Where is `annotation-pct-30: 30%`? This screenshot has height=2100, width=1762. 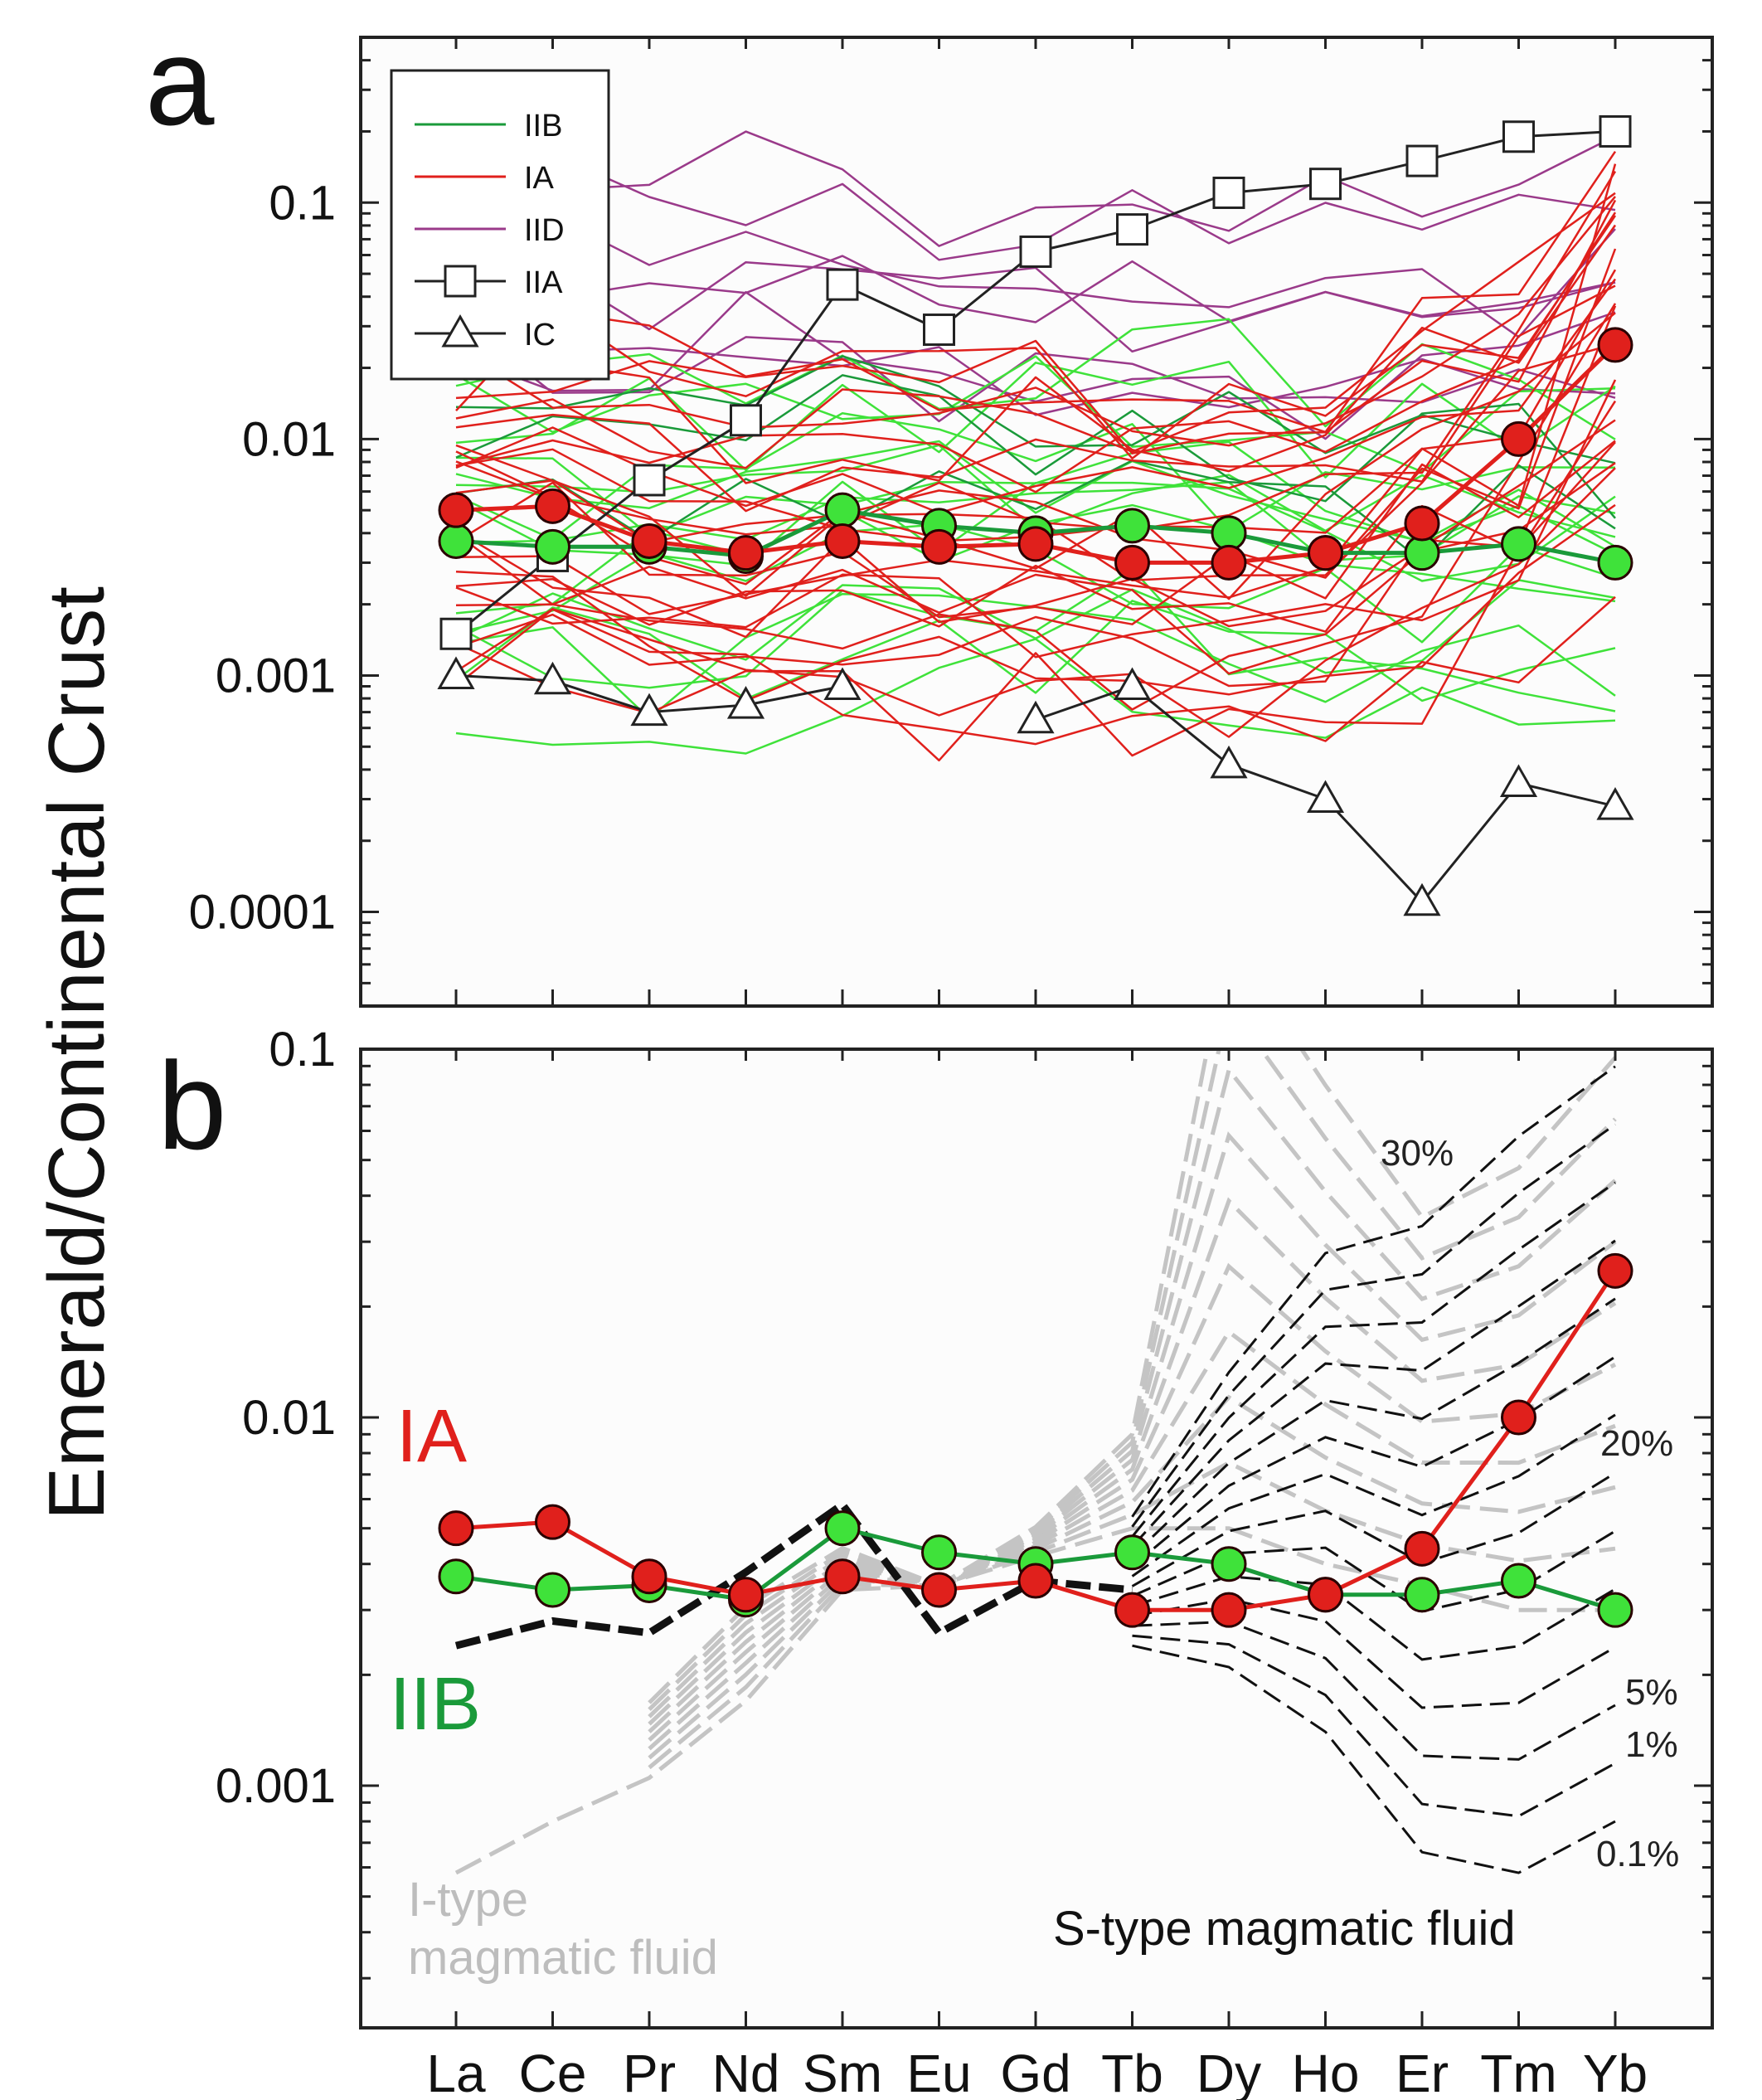
annotation-pct-30: 30% is located at coordinates (1417, 1154).